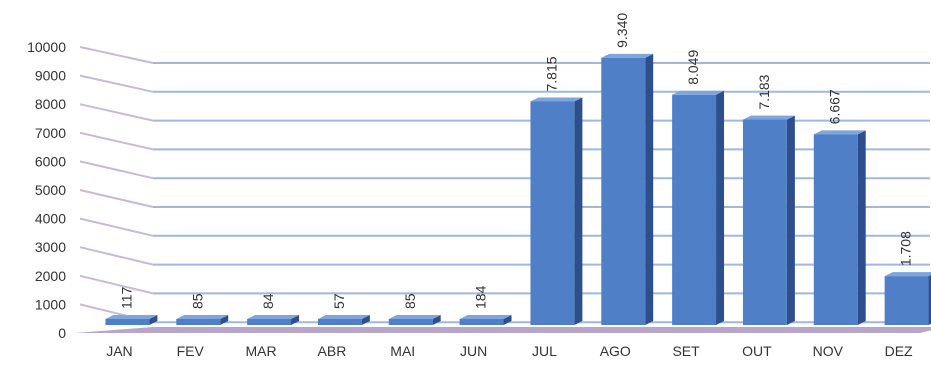 The height and width of the screenshot is (367, 931). Describe the element at coordinates (764, 91) in the screenshot. I see `data-label-OUT: 7.183` at that location.